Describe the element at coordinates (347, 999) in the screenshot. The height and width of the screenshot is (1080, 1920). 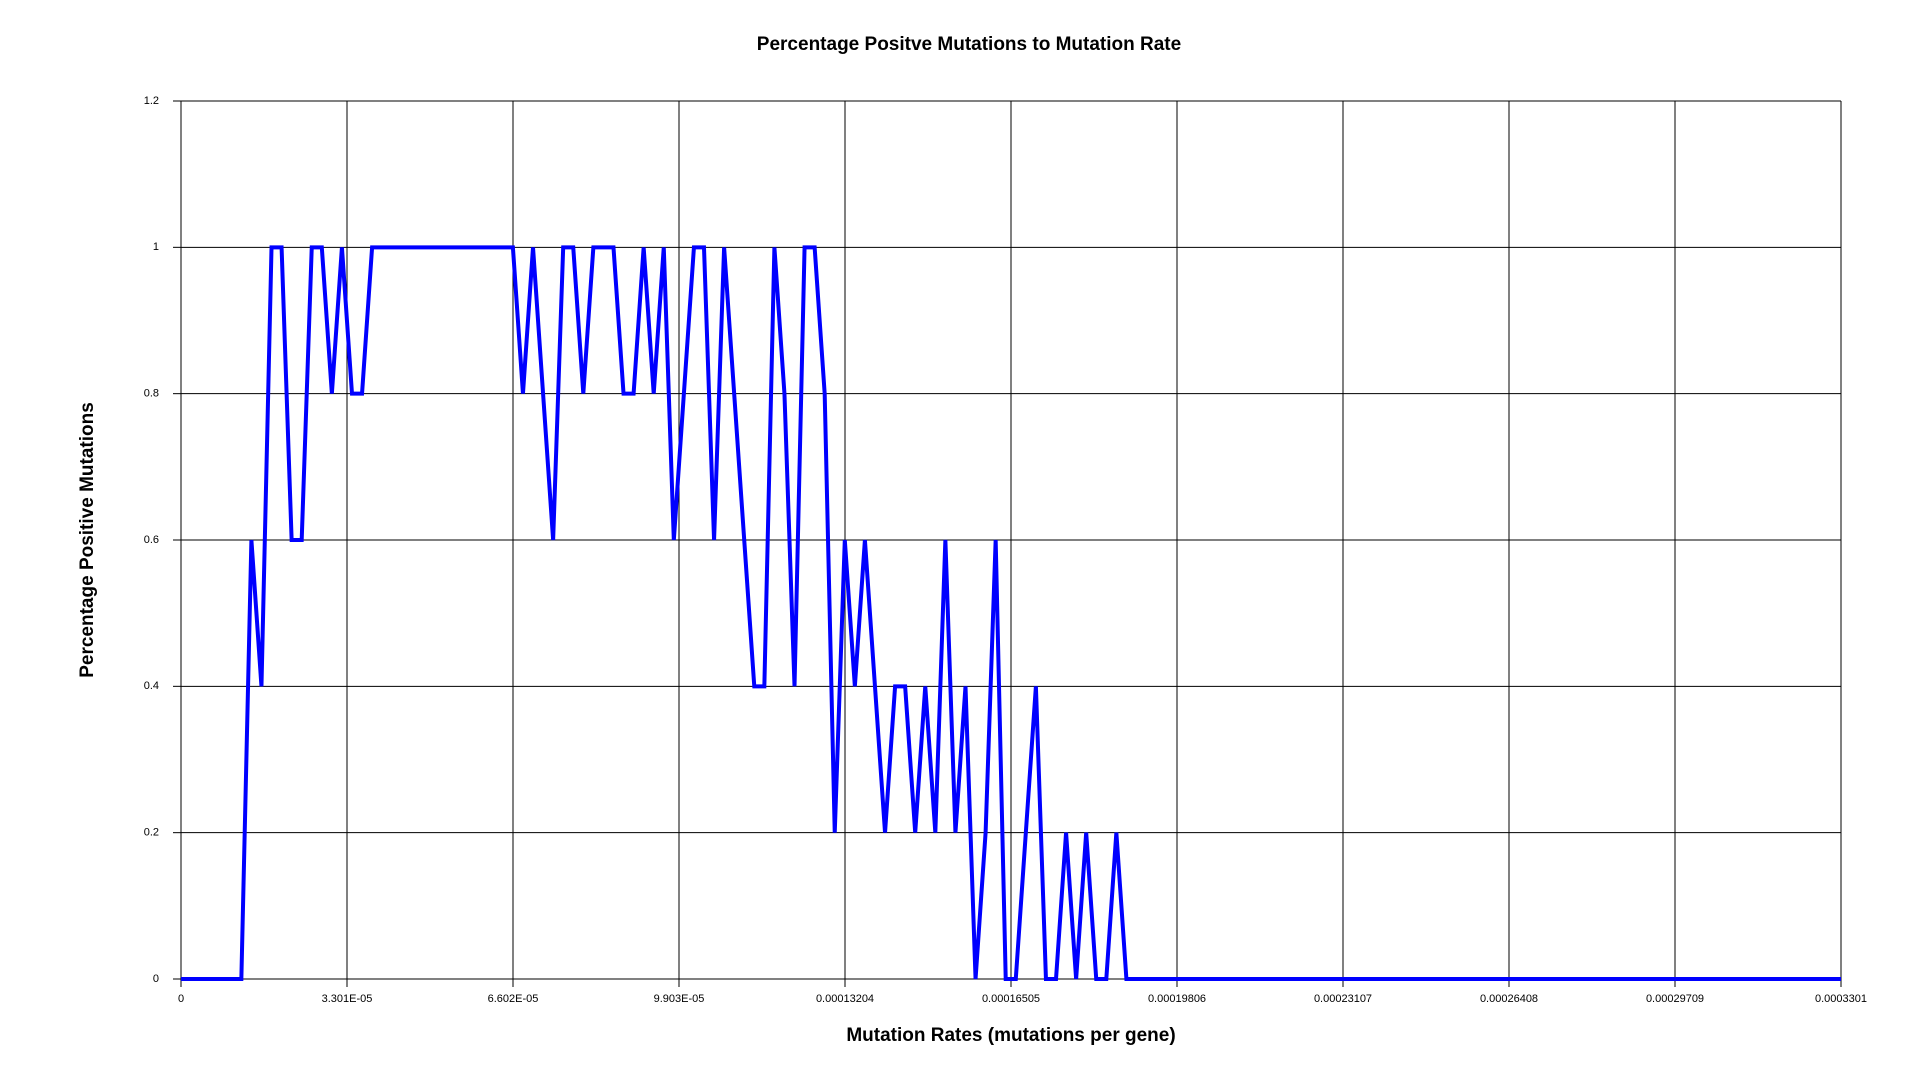
I see `x-tick-label: 3.301E-05` at that location.